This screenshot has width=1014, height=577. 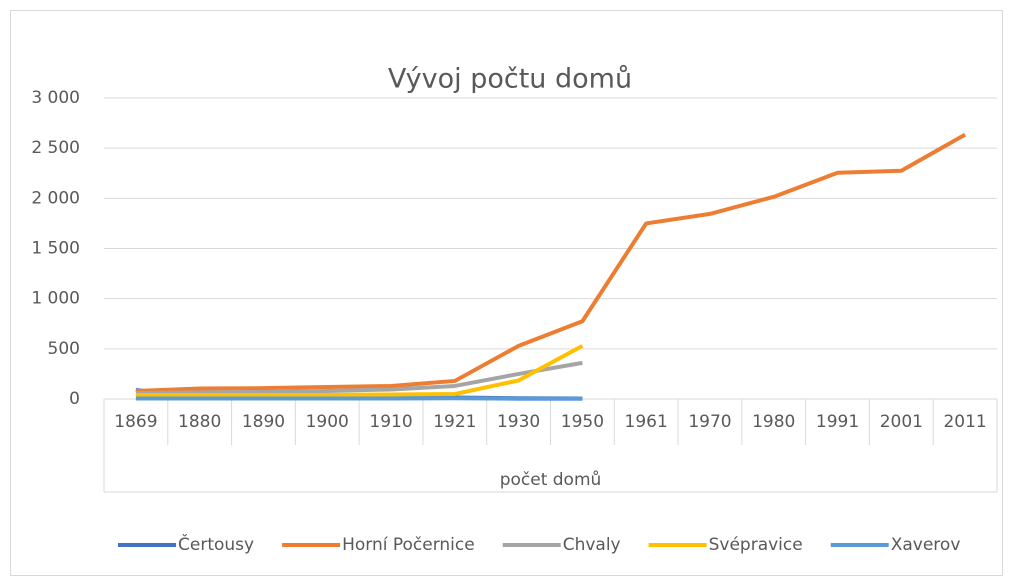 What do you see at coordinates (518, 422) in the screenshot?
I see `x-tick-label: 1930` at bounding box center [518, 422].